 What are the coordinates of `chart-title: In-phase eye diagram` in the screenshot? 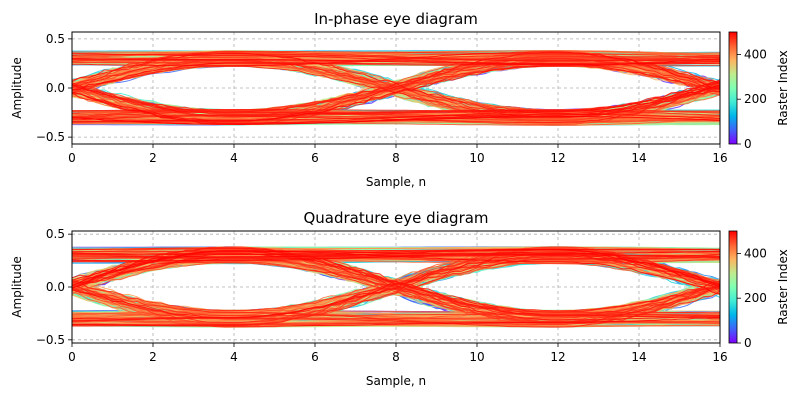 It's located at (396, 19).